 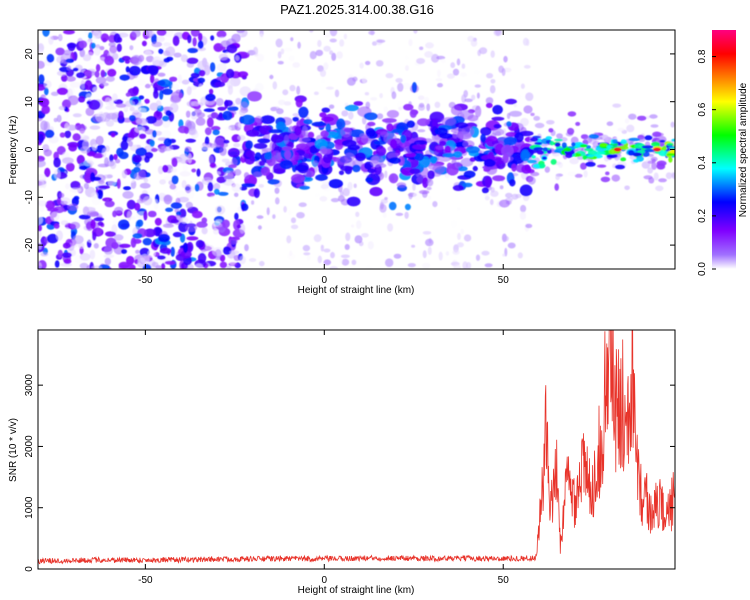 What do you see at coordinates (702, 269) in the screenshot?
I see `colorbar-tick-label: 0.0` at bounding box center [702, 269].